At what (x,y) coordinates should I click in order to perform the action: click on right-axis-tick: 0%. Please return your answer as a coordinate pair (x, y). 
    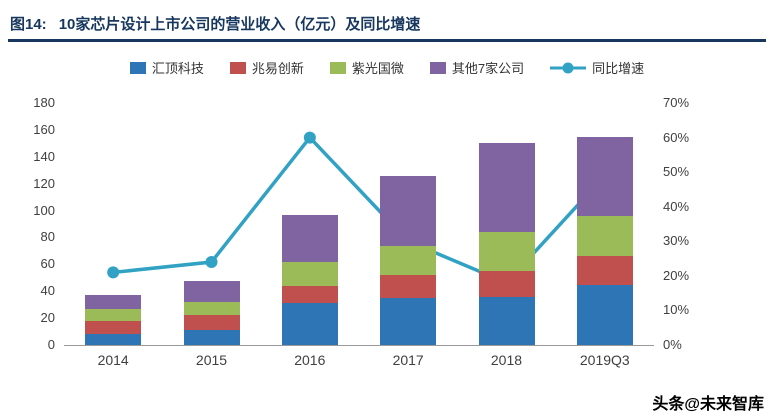
    Looking at the image, I should click on (672, 344).